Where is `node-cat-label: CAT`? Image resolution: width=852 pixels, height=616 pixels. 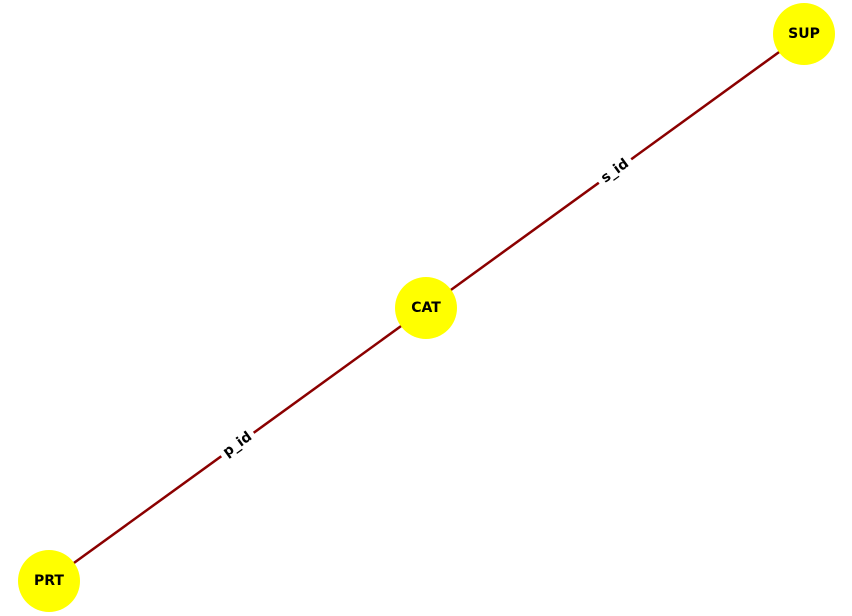 node-cat-label: CAT is located at coordinates (426, 308).